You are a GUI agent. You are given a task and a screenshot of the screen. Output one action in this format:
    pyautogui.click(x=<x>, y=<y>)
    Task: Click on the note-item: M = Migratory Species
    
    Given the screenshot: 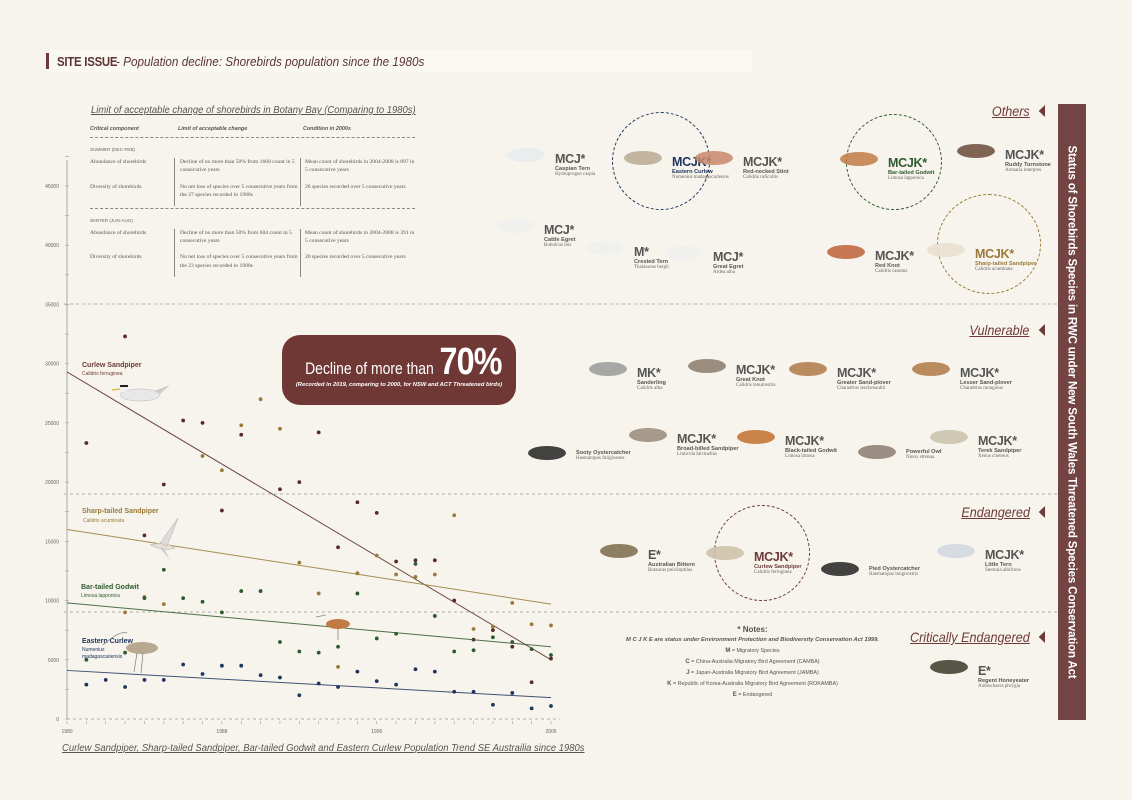 What is the action you would take?
    pyautogui.click(x=752, y=651)
    